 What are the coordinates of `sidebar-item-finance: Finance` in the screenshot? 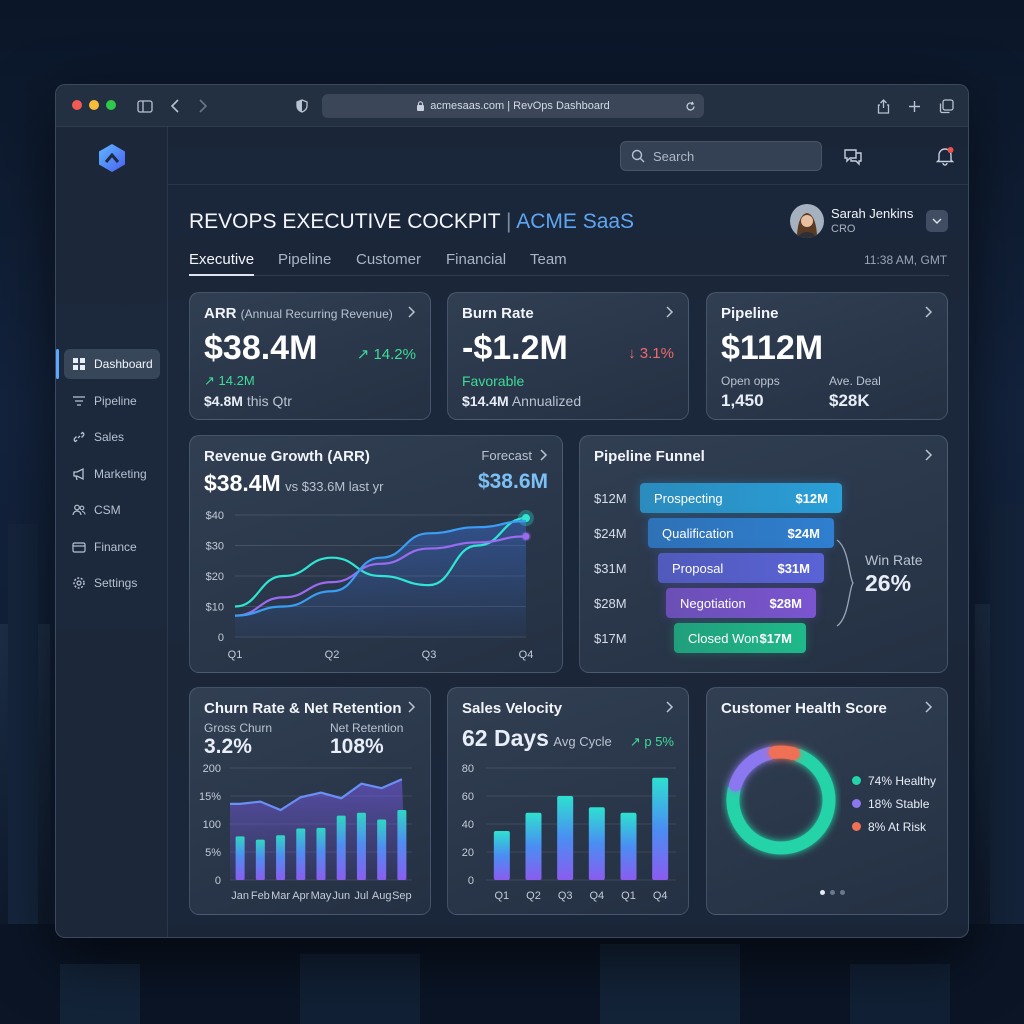 It's located at (112, 547).